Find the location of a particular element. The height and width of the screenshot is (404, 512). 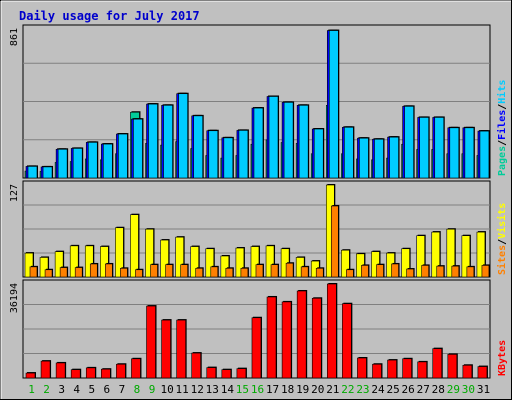

visits-bar-day-8-bar is located at coordinates (134, 246).